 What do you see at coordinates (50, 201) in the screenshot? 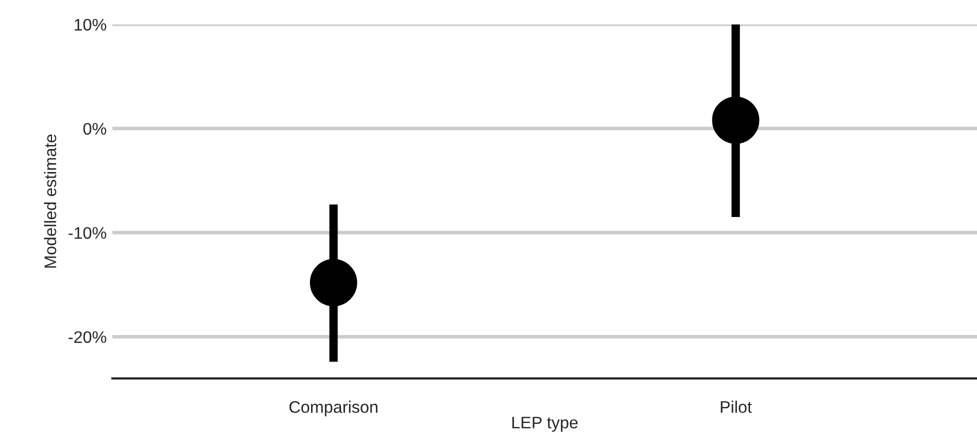
I see `y-axis-title: Modelled estimate` at bounding box center [50, 201].